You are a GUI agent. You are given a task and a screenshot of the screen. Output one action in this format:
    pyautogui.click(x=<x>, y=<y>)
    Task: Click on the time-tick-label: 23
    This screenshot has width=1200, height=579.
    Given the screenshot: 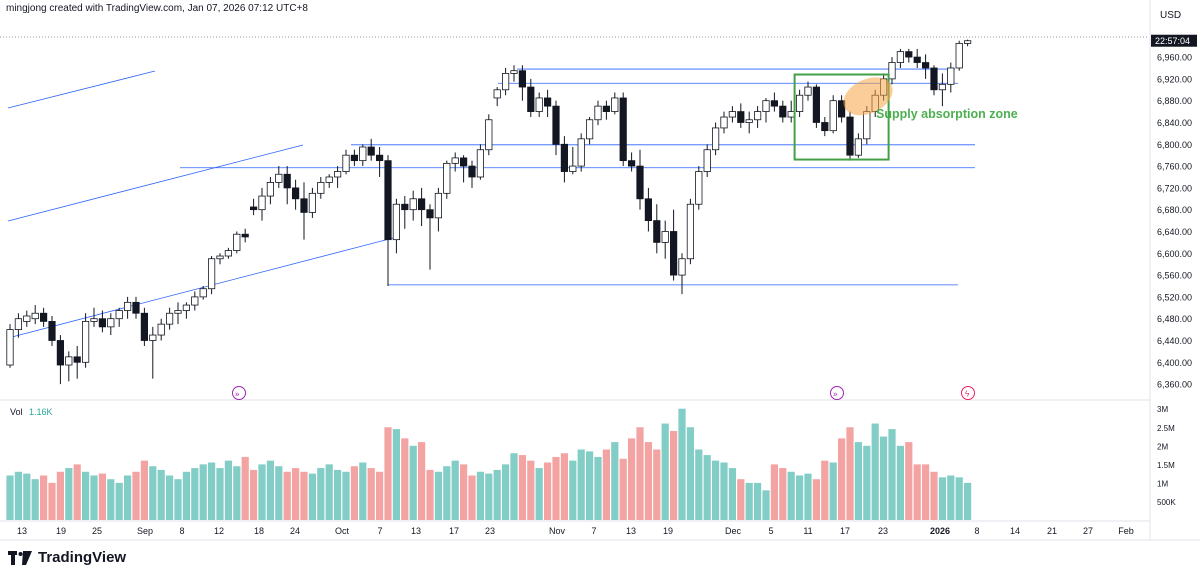 What is the action you would take?
    pyautogui.click(x=883, y=531)
    